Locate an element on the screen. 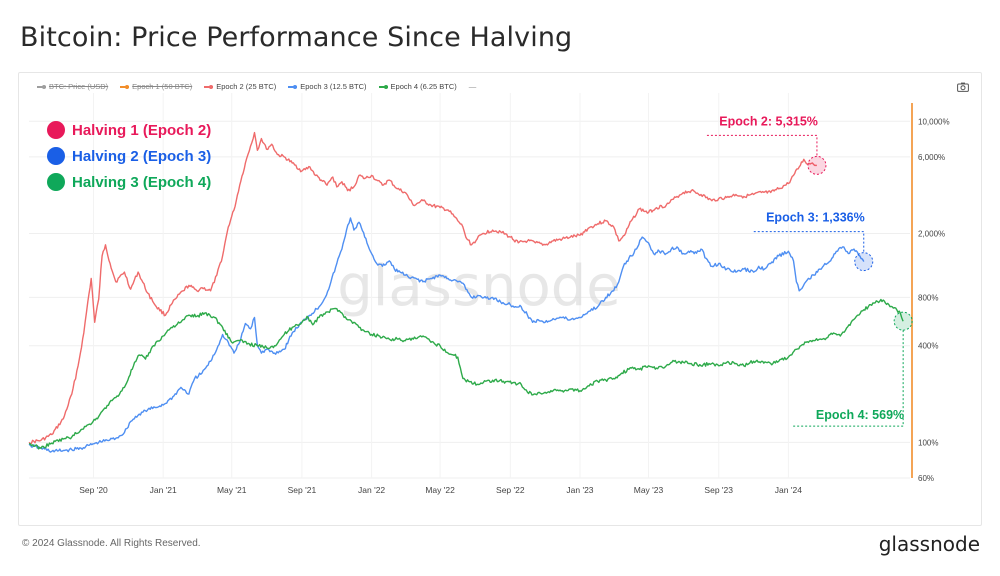 The height and width of the screenshot is (576, 1000). y-tick-label: 800% is located at coordinates (928, 297).